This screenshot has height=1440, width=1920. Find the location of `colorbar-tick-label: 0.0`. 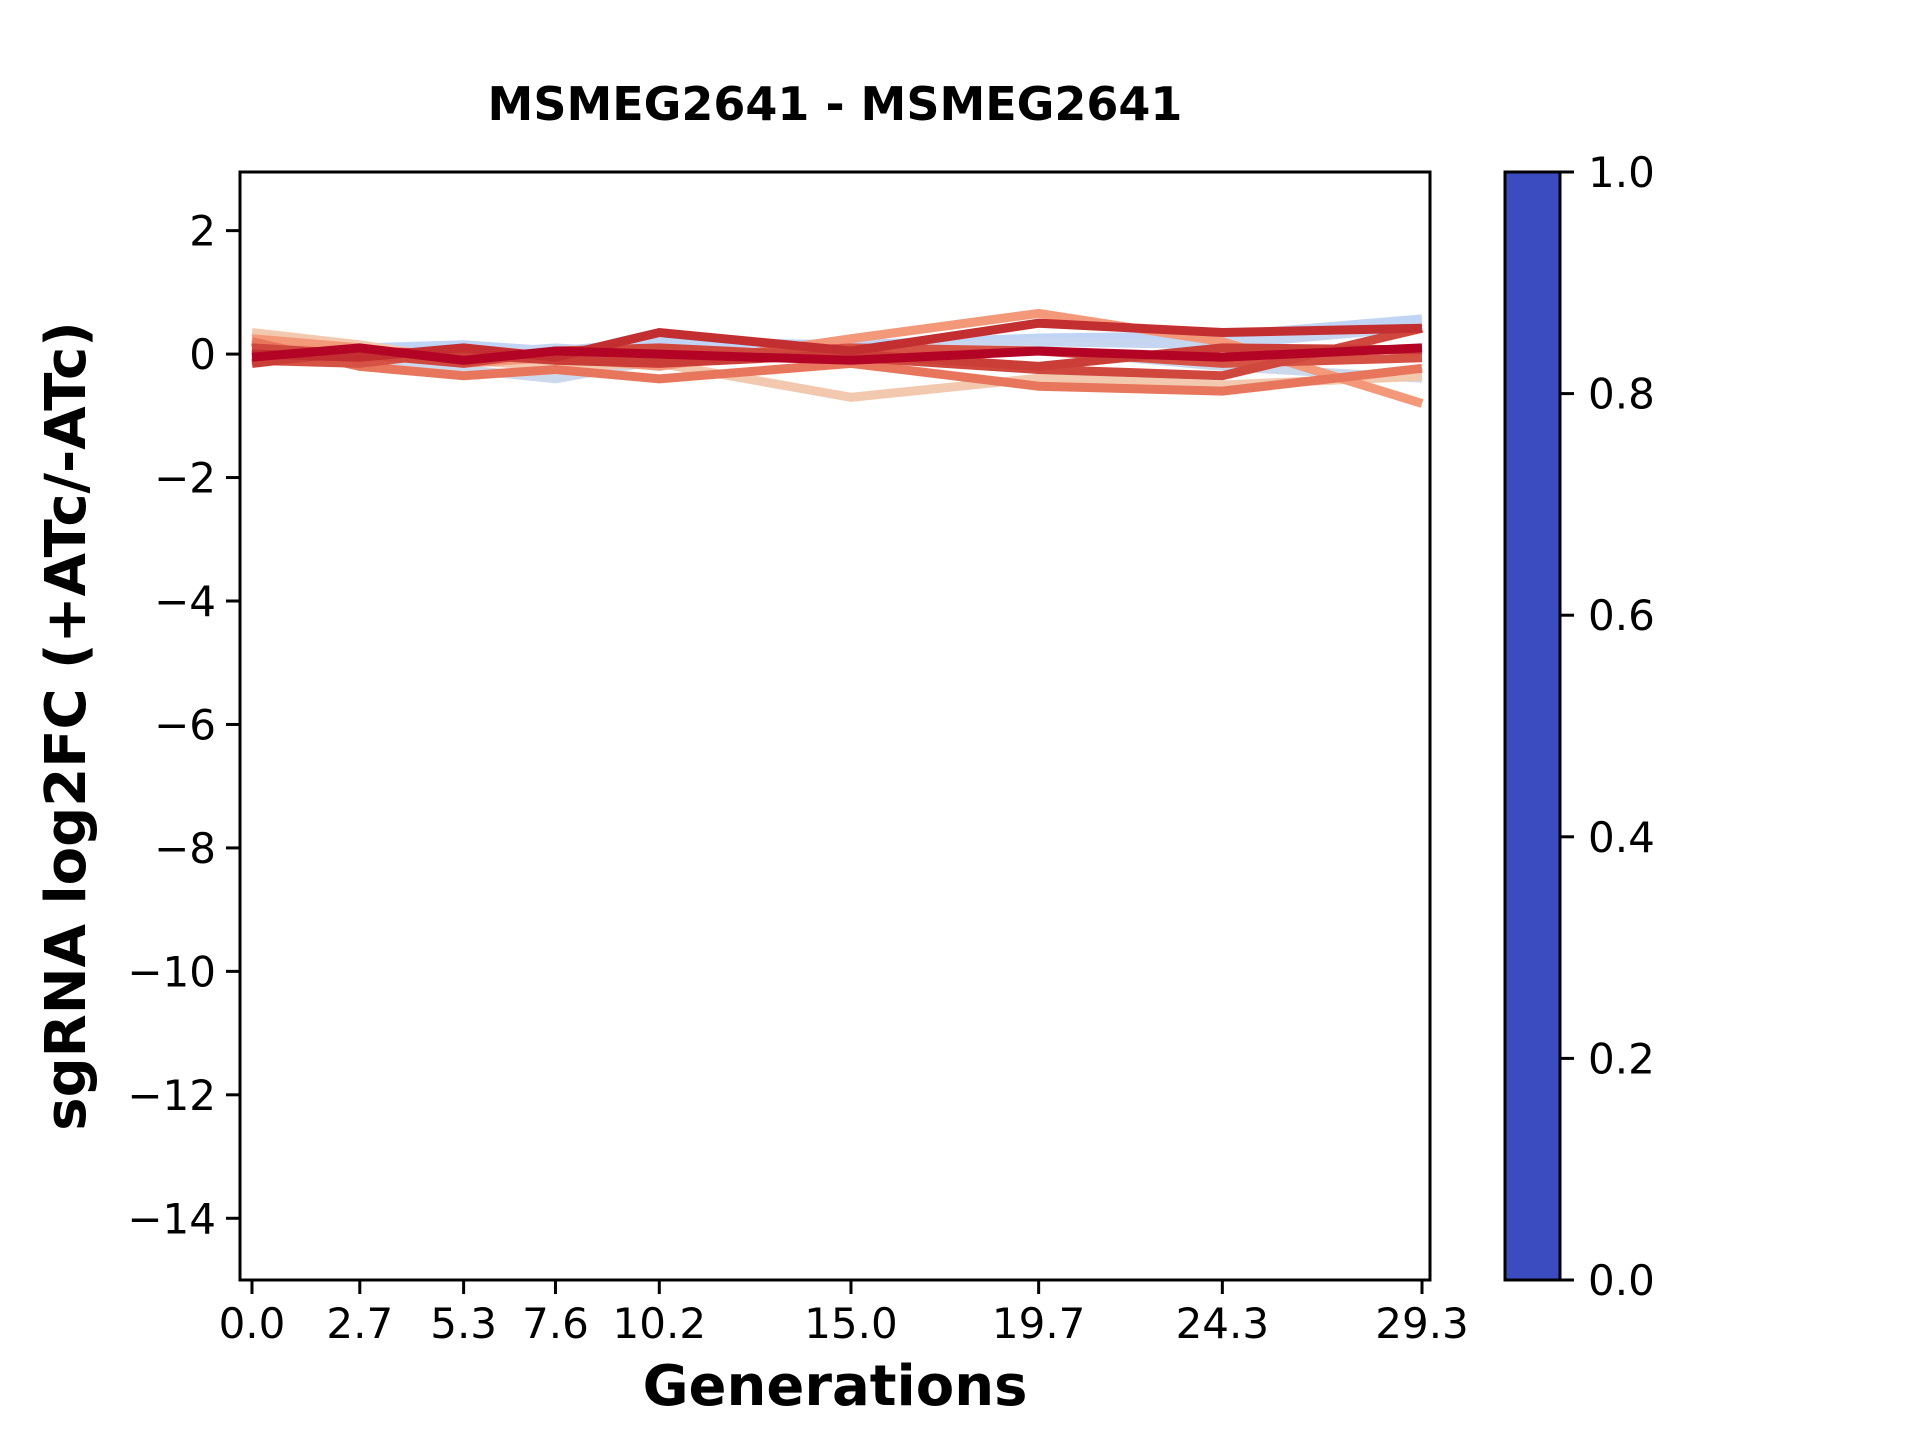

colorbar-tick-label: 0.0 is located at coordinates (1621, 1280).